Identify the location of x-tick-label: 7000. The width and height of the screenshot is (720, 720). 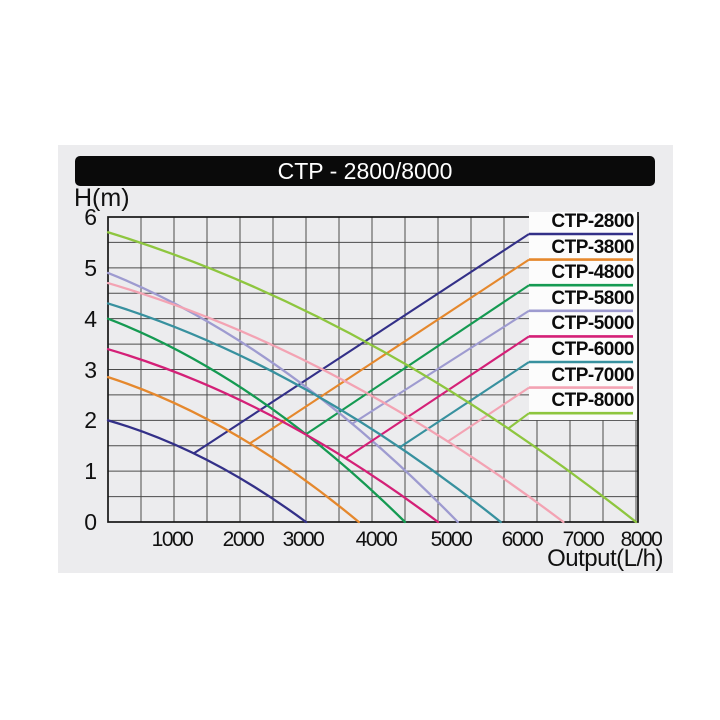
(583, 539).